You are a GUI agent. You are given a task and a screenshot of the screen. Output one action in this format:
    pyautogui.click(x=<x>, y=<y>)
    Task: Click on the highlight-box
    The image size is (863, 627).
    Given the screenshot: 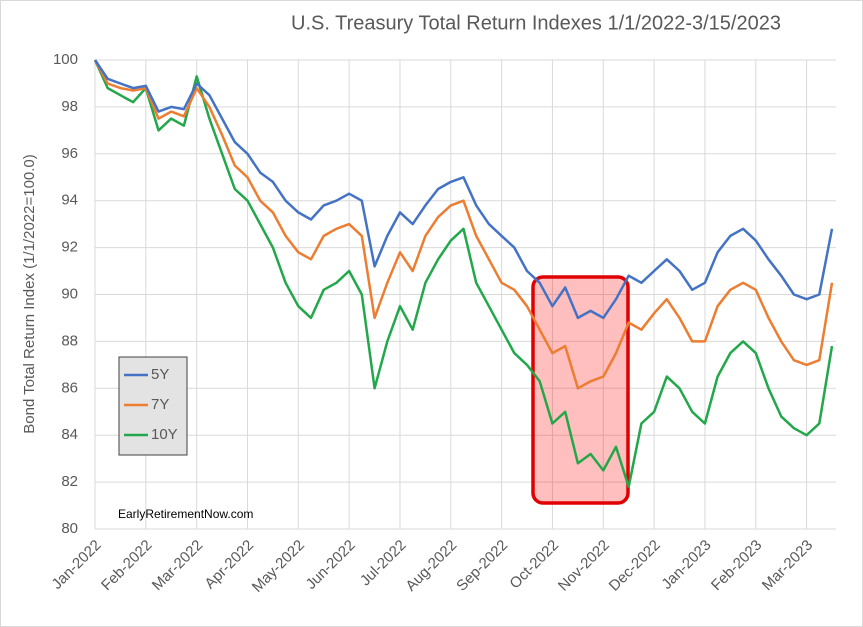 What is the action you would take?
    pyautogui.click(x=580, y=390)
    